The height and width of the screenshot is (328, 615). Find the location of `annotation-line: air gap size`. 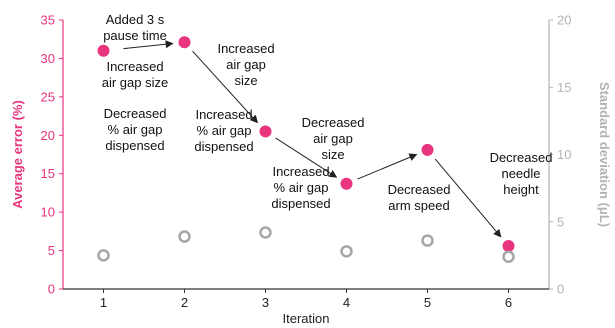

annotation-line: air gap size is located at coordinates (135, 82).